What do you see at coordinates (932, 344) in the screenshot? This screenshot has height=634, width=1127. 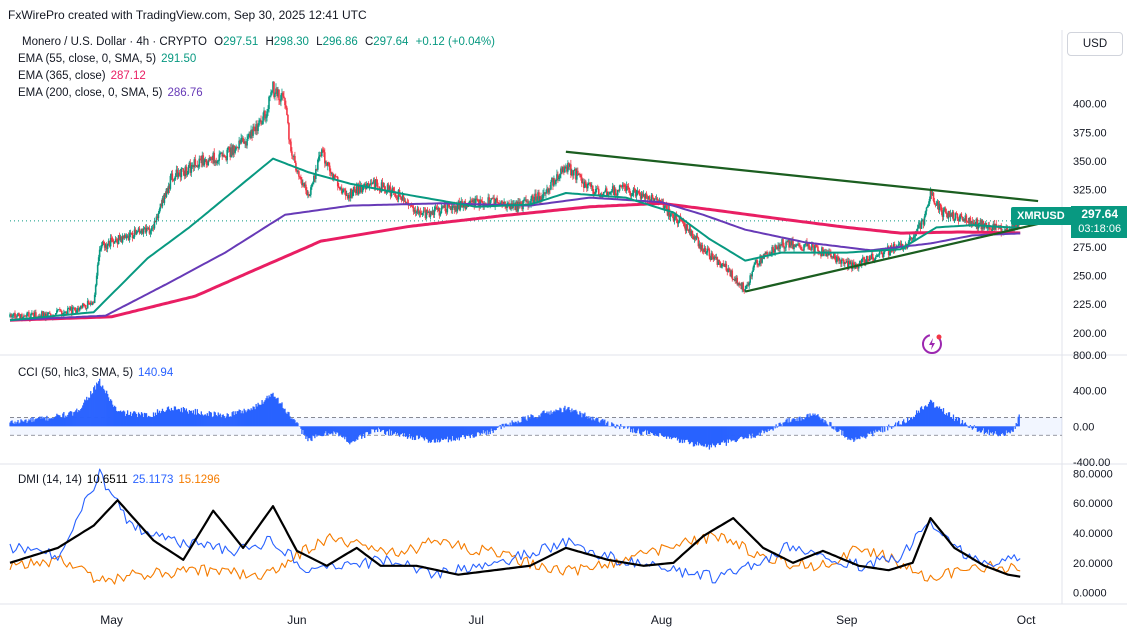 I see `replay-icon` at bounding box center [932, 344].